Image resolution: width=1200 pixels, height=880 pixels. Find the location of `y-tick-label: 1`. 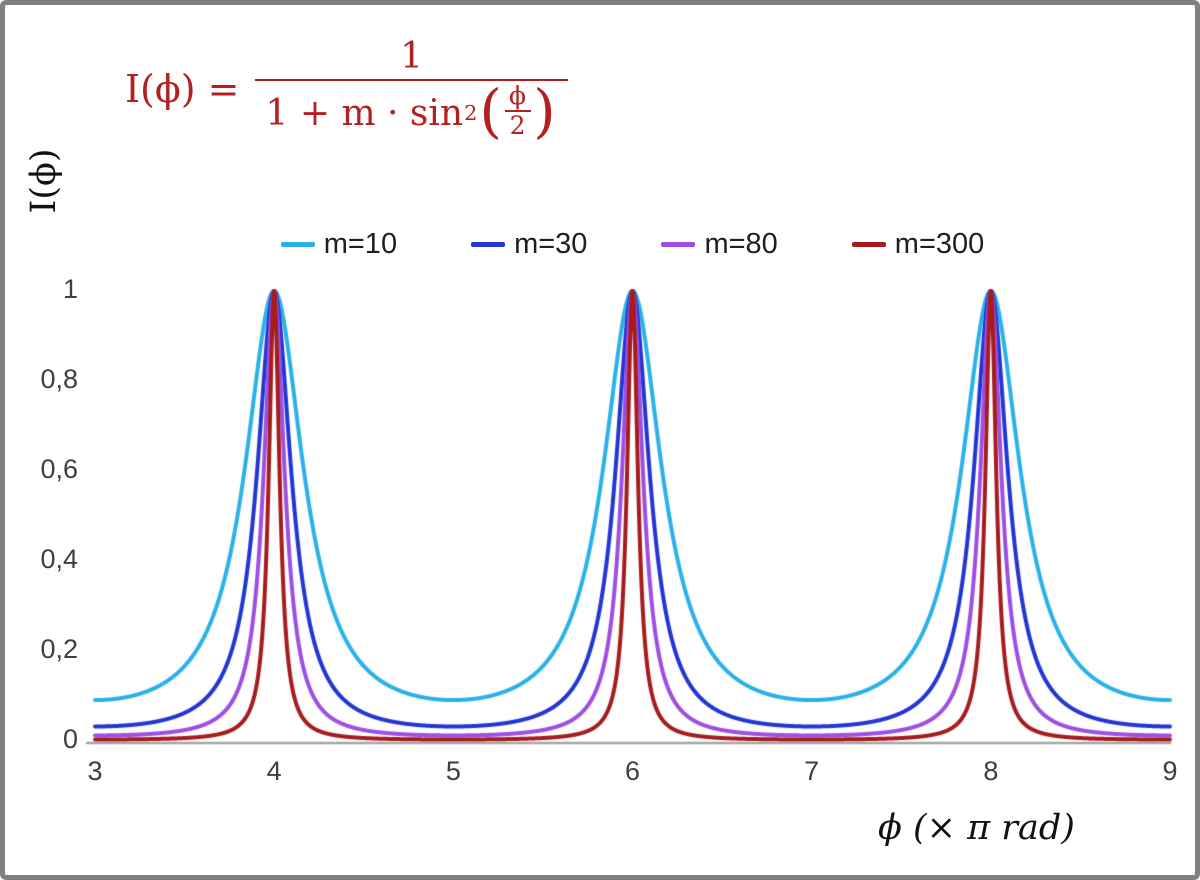

y-tick-label: 1 is located at coordinates (70, 289).